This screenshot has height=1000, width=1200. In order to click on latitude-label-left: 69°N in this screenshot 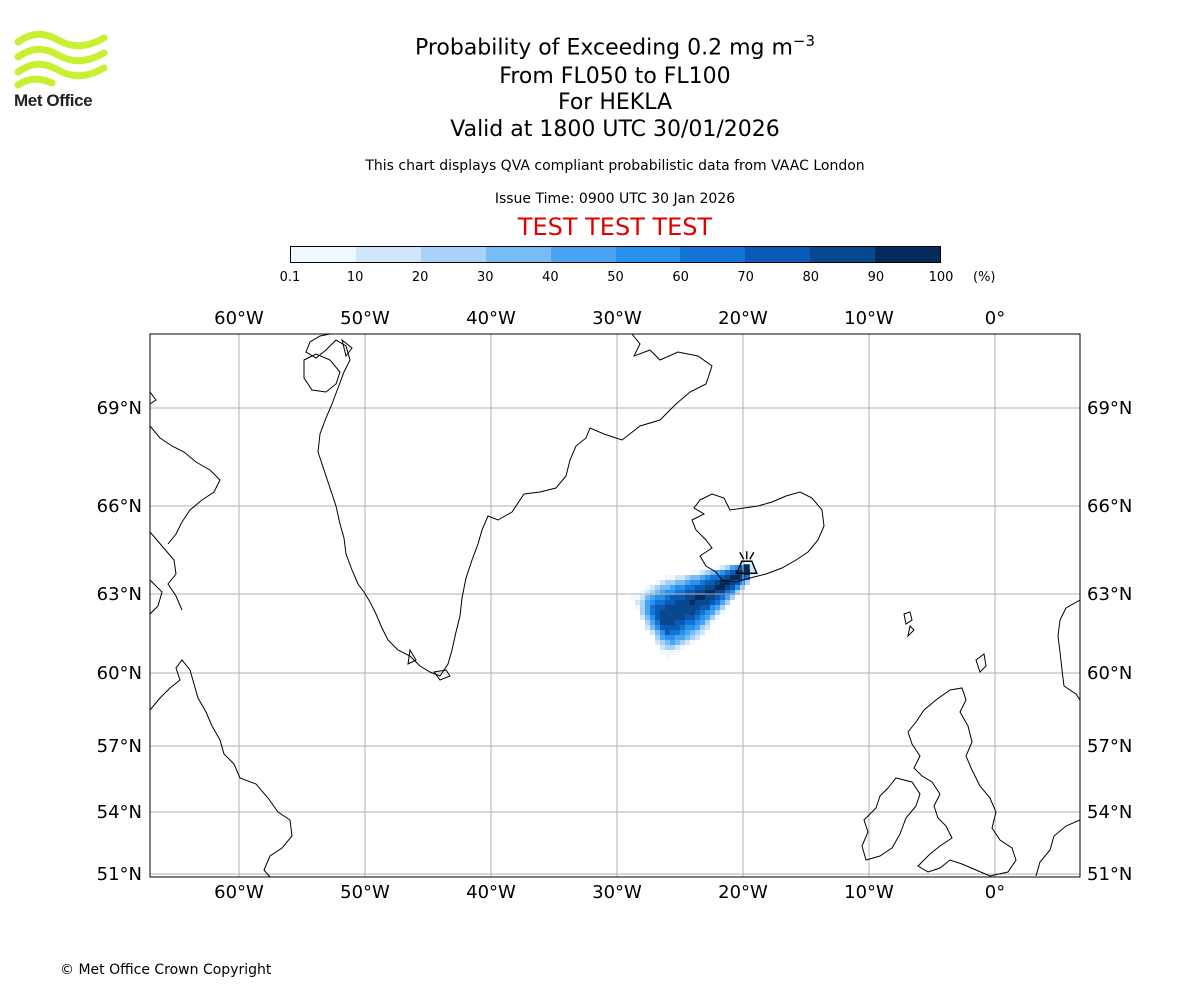, I will do `click(119, 408)`.